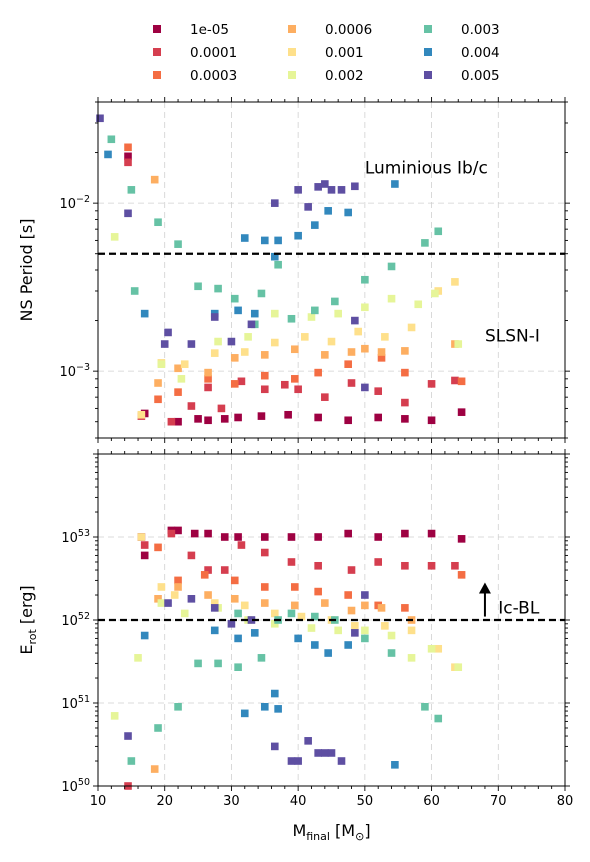 The width and height of the screenshot is (590, 862). I want to click on y-tick-label: 1051, so click(75, 703).